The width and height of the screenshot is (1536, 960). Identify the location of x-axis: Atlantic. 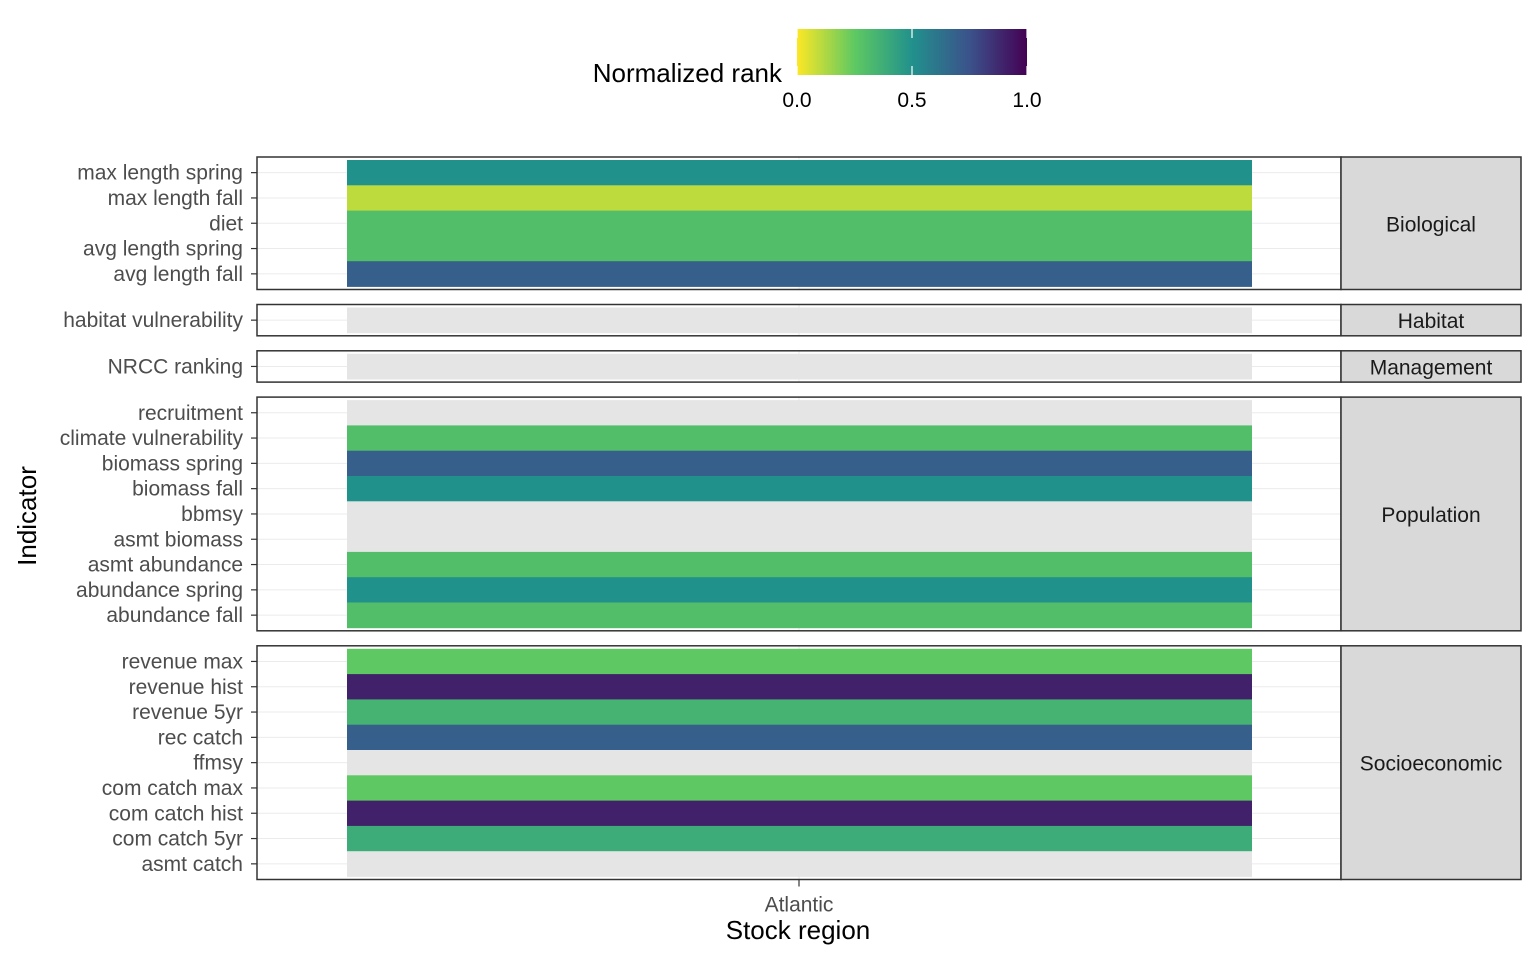
(799, 898).